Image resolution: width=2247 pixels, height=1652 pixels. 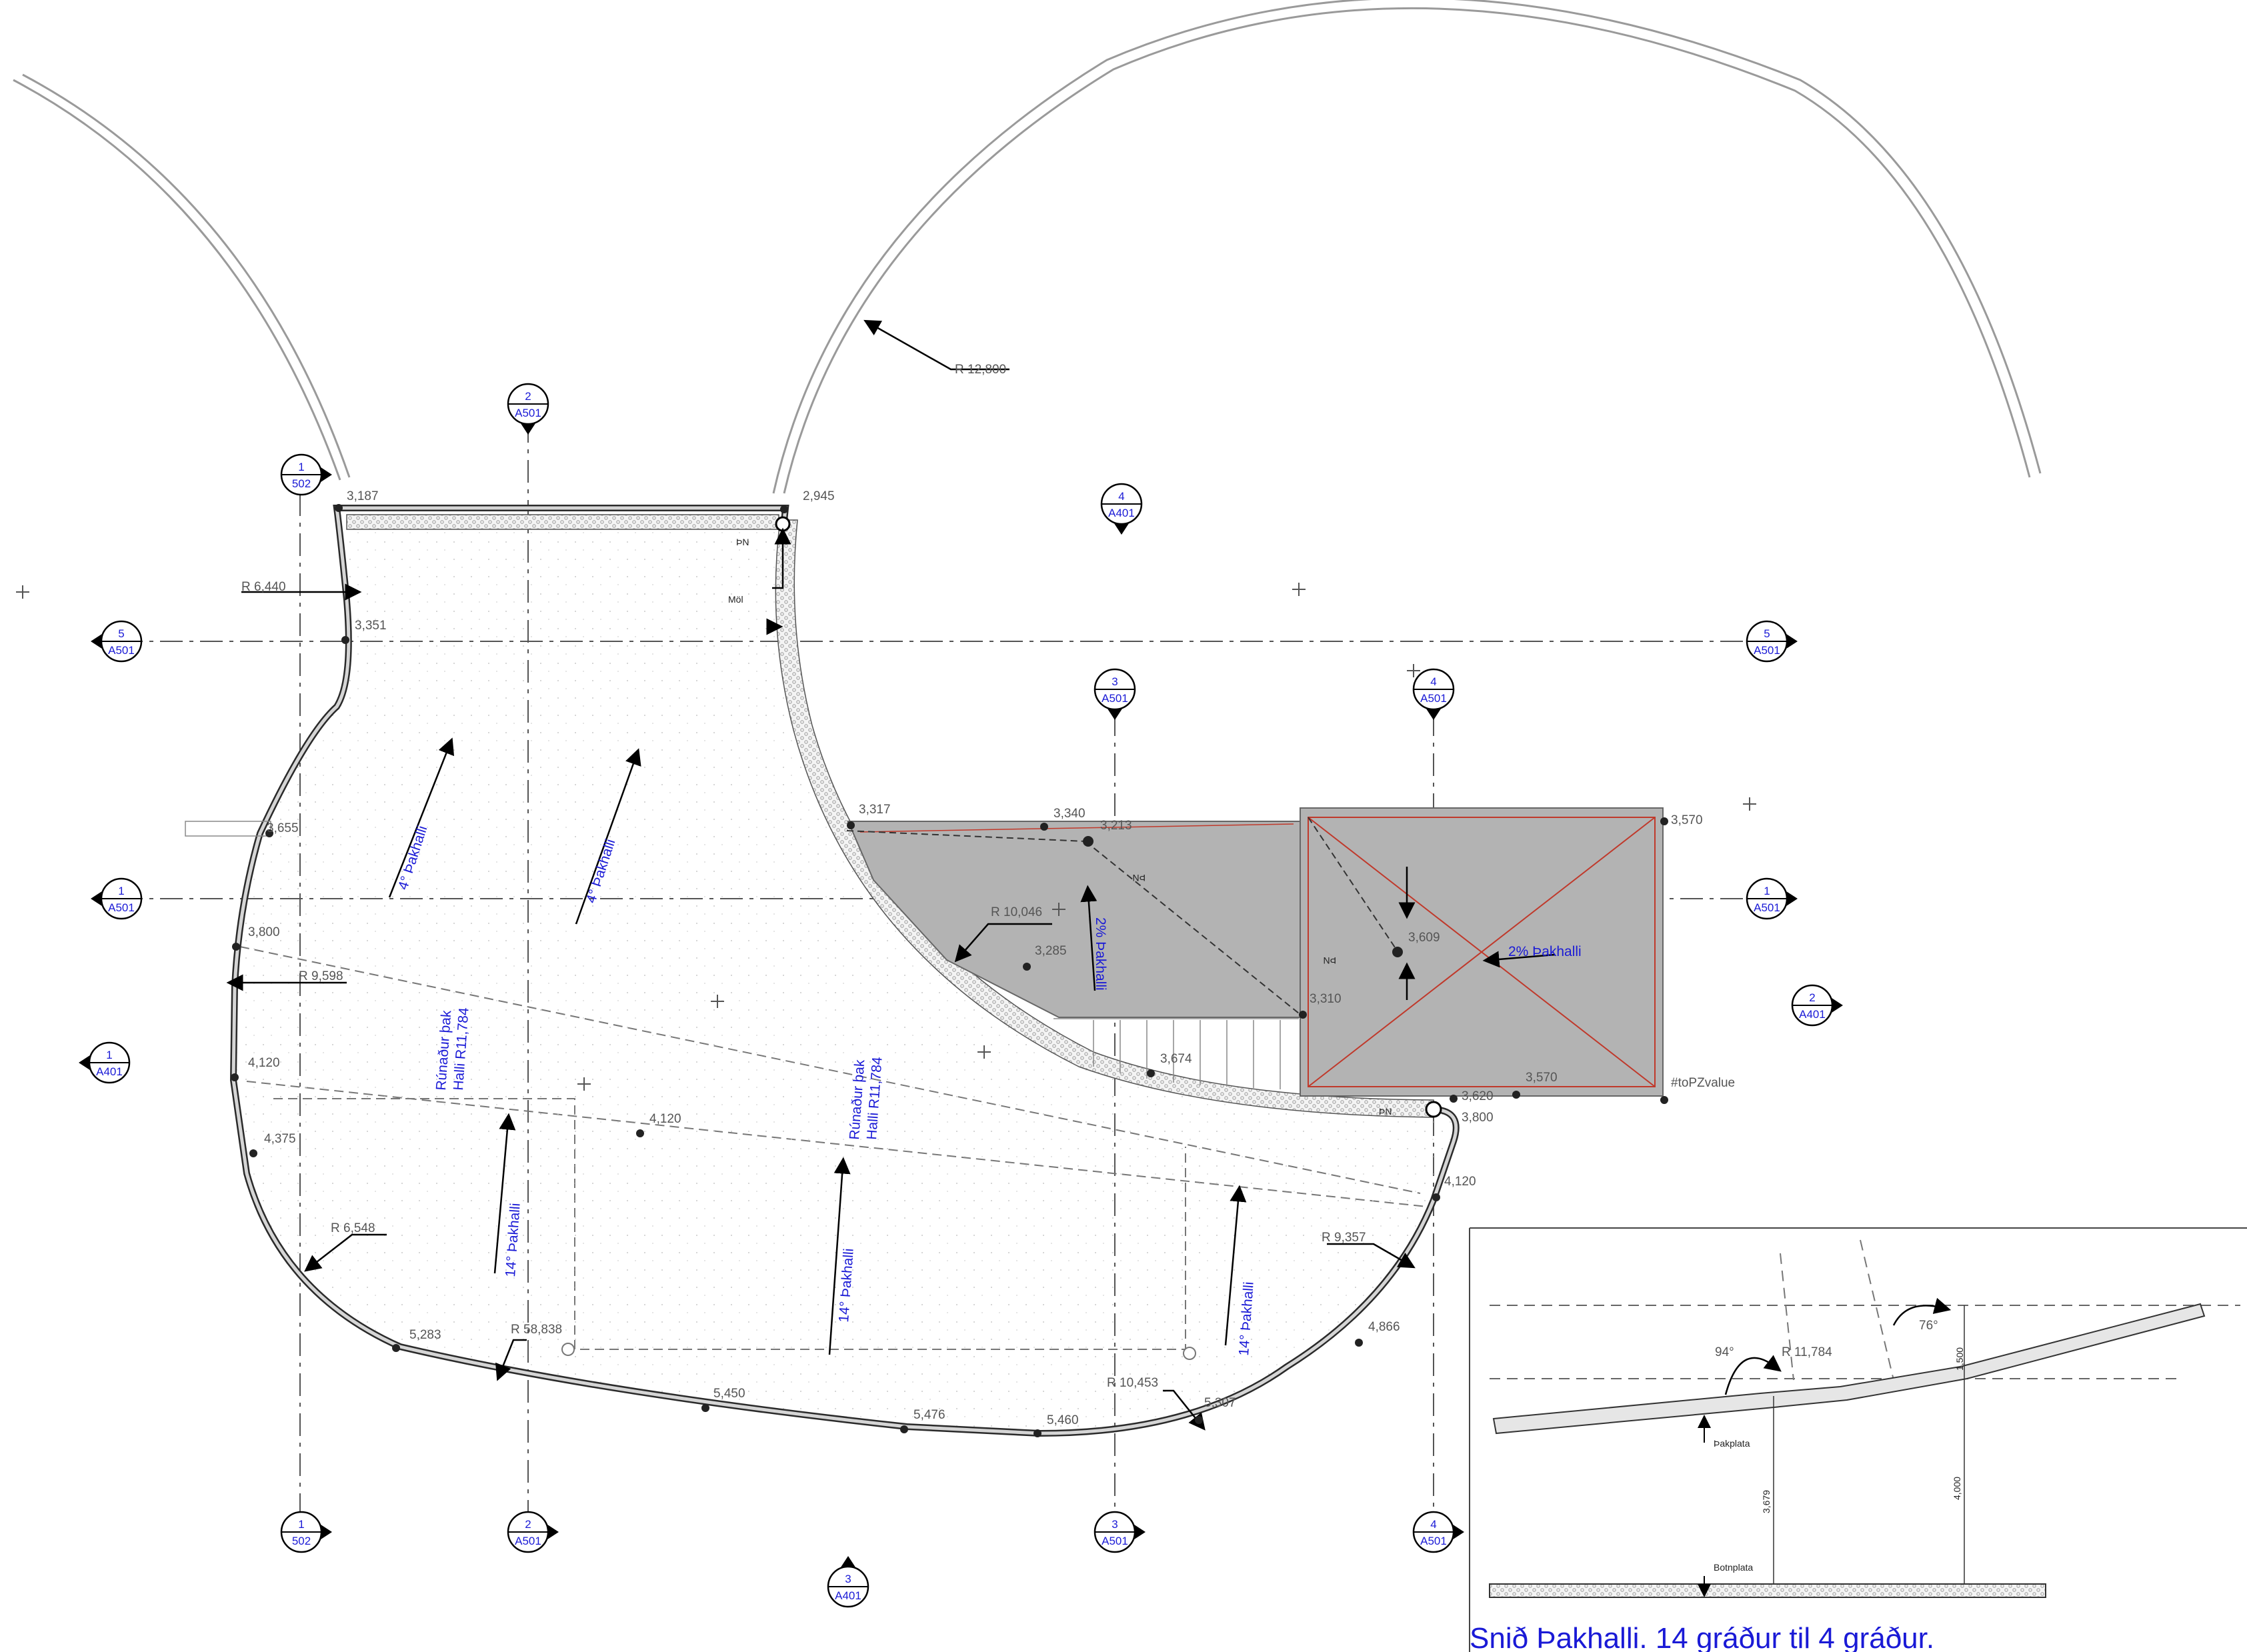 I want to click on radius-label: R 9,598, so click(x=321, y=976).